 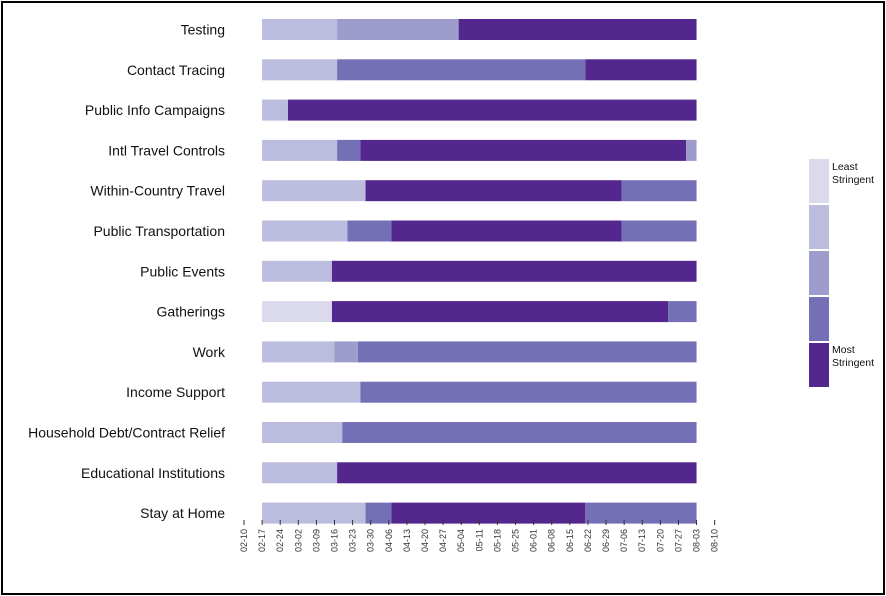 I want to click on x-tick-label: 04-13, so click(x=407, y=540).